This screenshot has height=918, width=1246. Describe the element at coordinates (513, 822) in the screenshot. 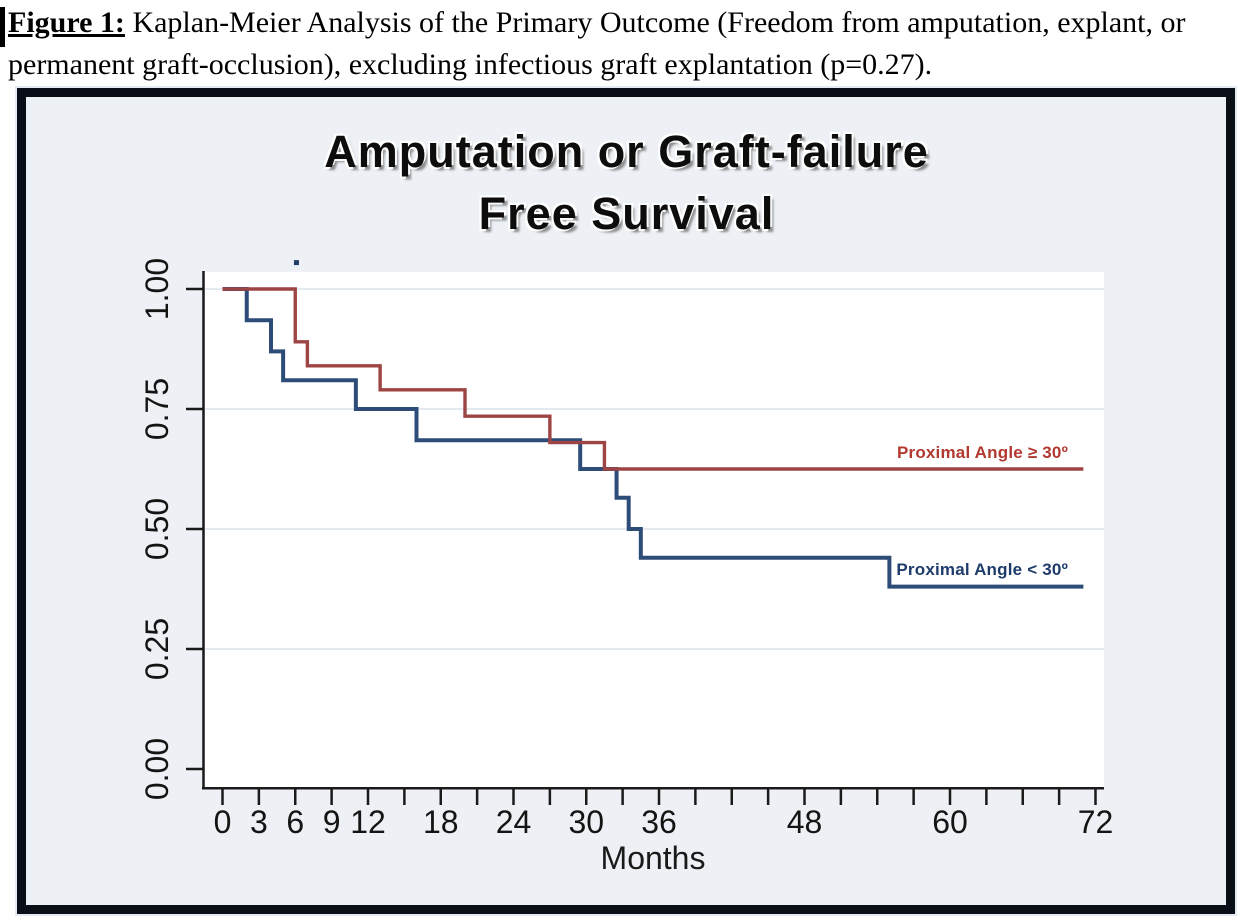

I see `x-tick-label-24: 24` at that location.